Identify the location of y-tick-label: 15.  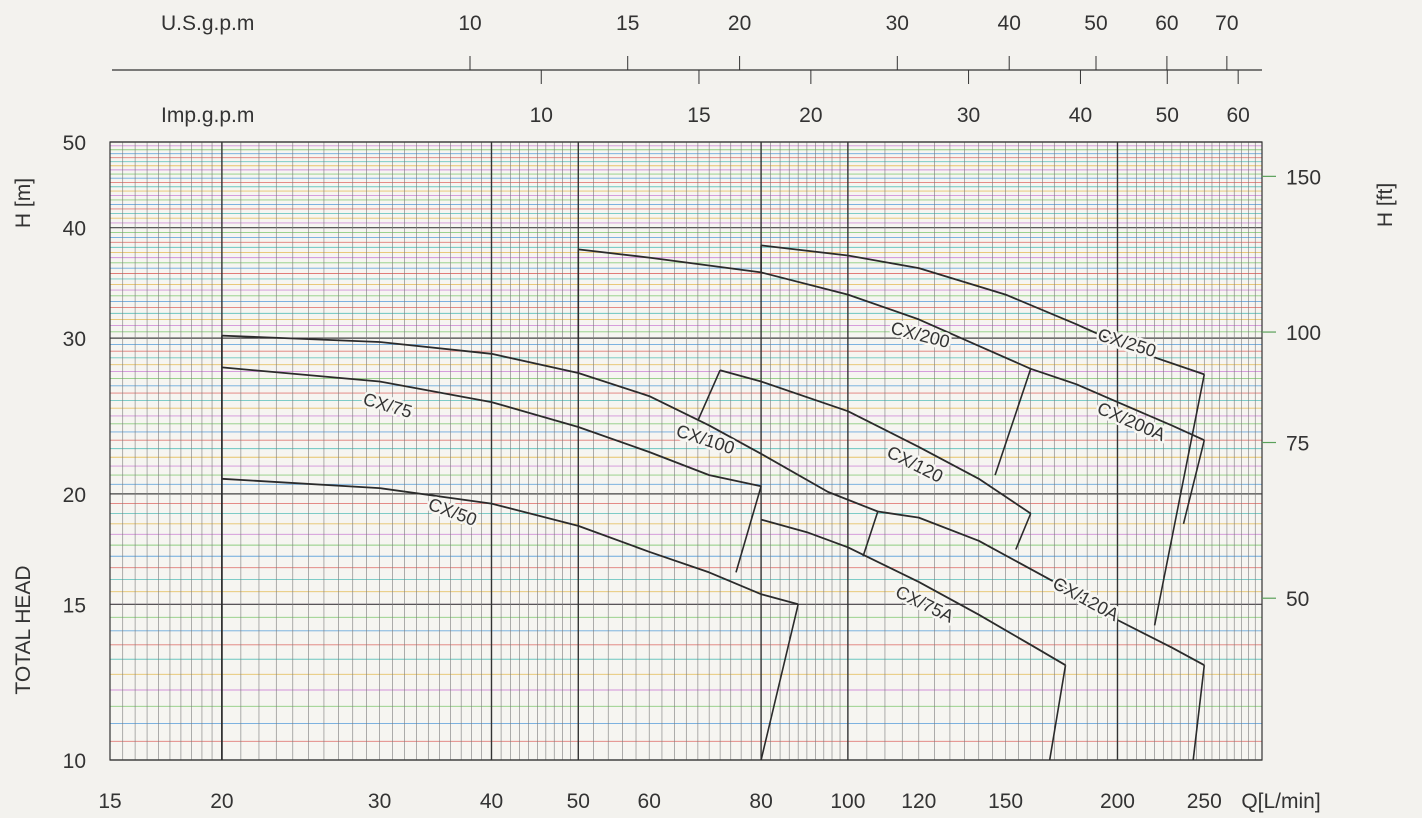
(74, 605).